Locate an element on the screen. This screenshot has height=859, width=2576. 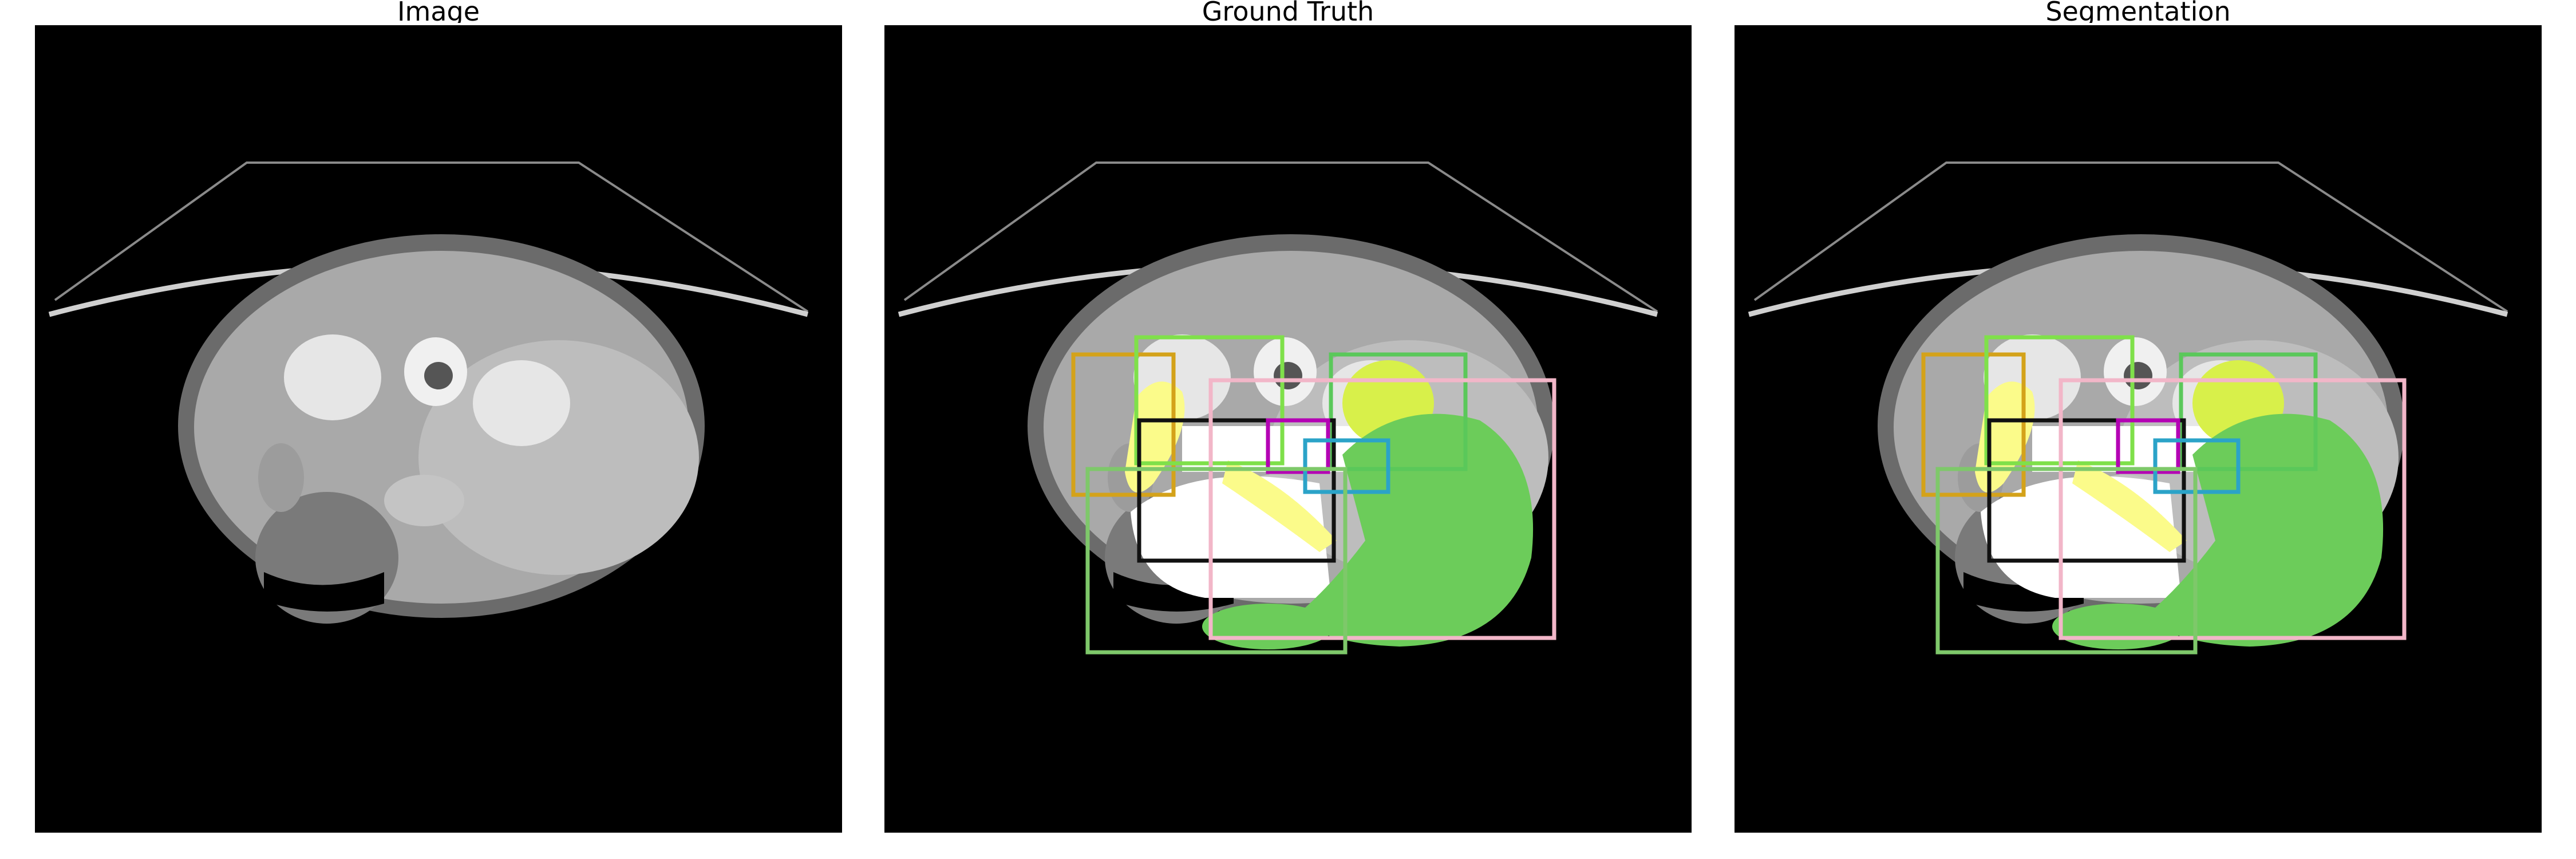
pancreas is located at coordinates (424, 500).